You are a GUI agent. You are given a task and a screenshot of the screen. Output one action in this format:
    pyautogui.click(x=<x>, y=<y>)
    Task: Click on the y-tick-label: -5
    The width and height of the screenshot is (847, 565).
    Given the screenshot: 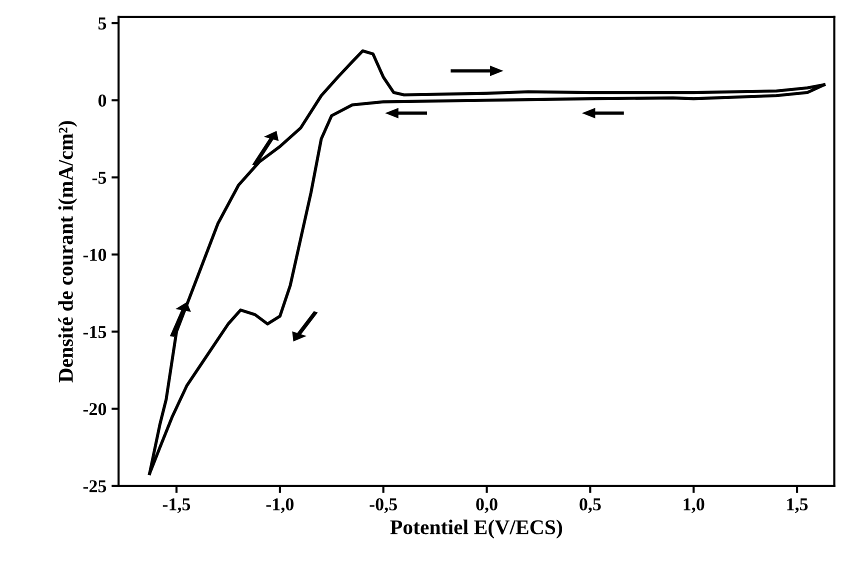 What is the action you would take?
    pyautogui.click(x=99, y=178)
    